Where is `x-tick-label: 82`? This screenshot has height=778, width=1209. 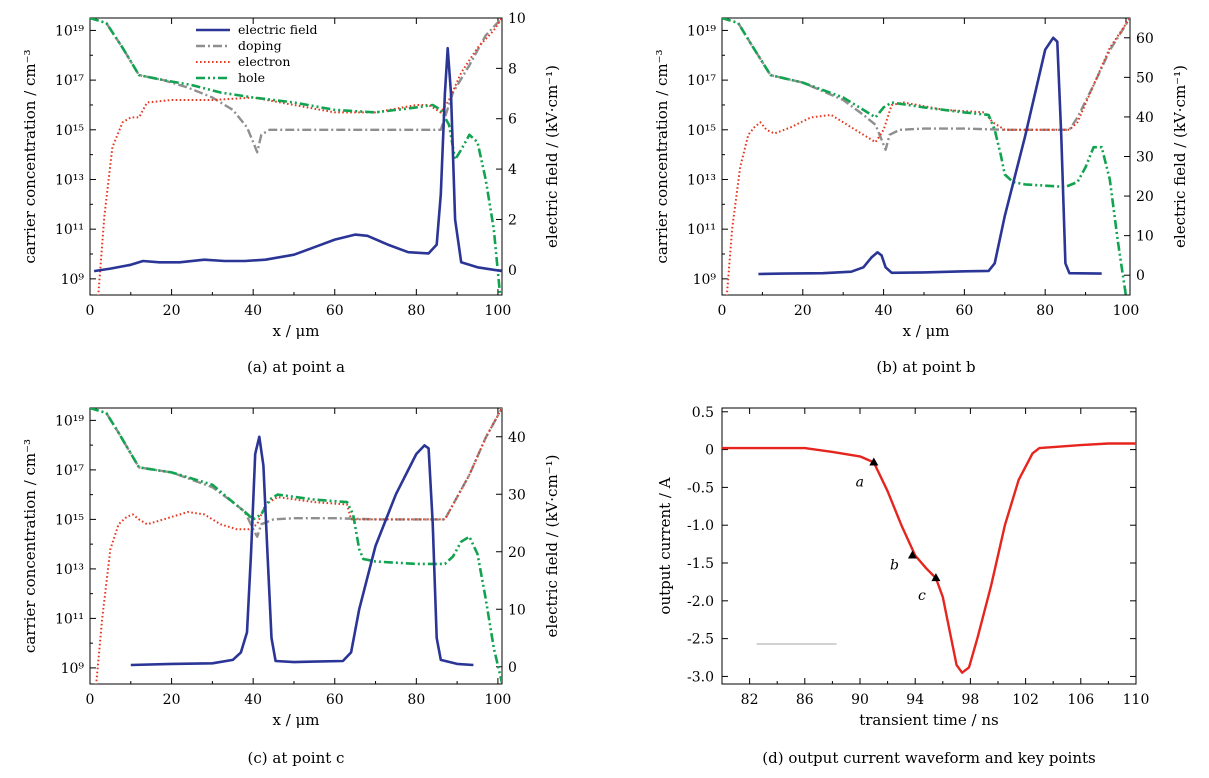
x-tick-label: 82 is located at coordinates (750, 700).